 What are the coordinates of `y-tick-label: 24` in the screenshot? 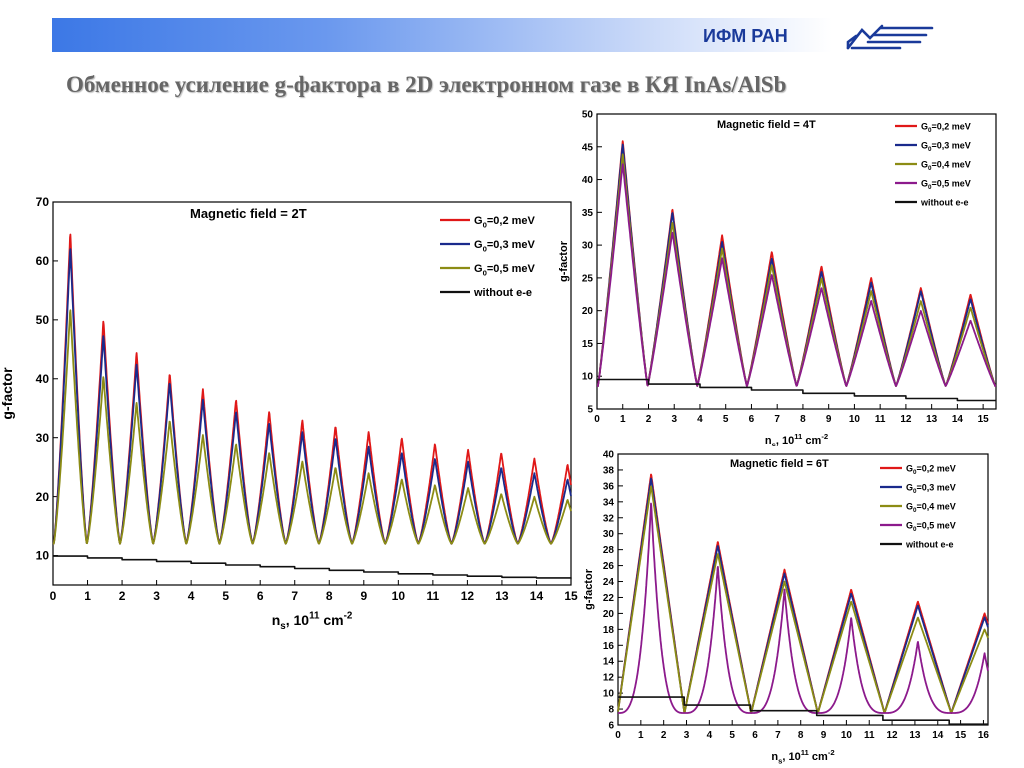 It's located at (609, 582).